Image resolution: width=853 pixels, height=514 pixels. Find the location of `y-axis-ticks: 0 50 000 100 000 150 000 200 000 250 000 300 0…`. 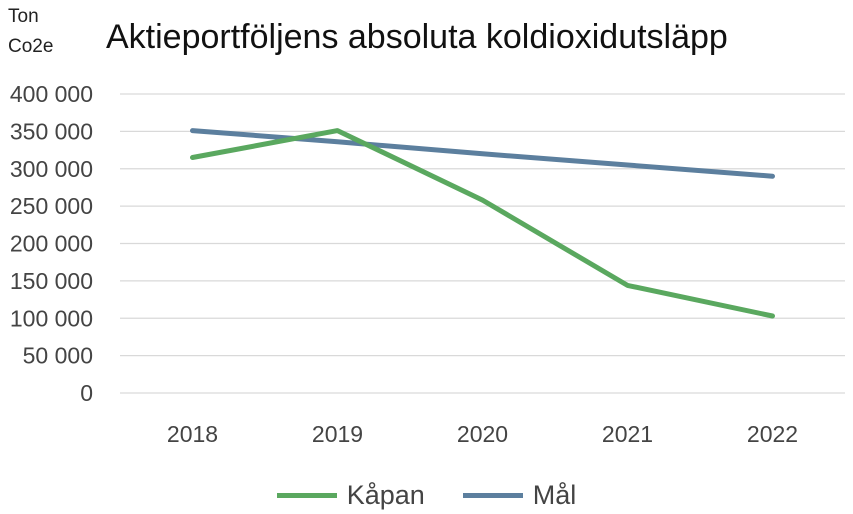

y-axis-ticks: 0 50 000 100 000 150 000 200 000 250 000 300 0… is located at coordinates (51, 243).